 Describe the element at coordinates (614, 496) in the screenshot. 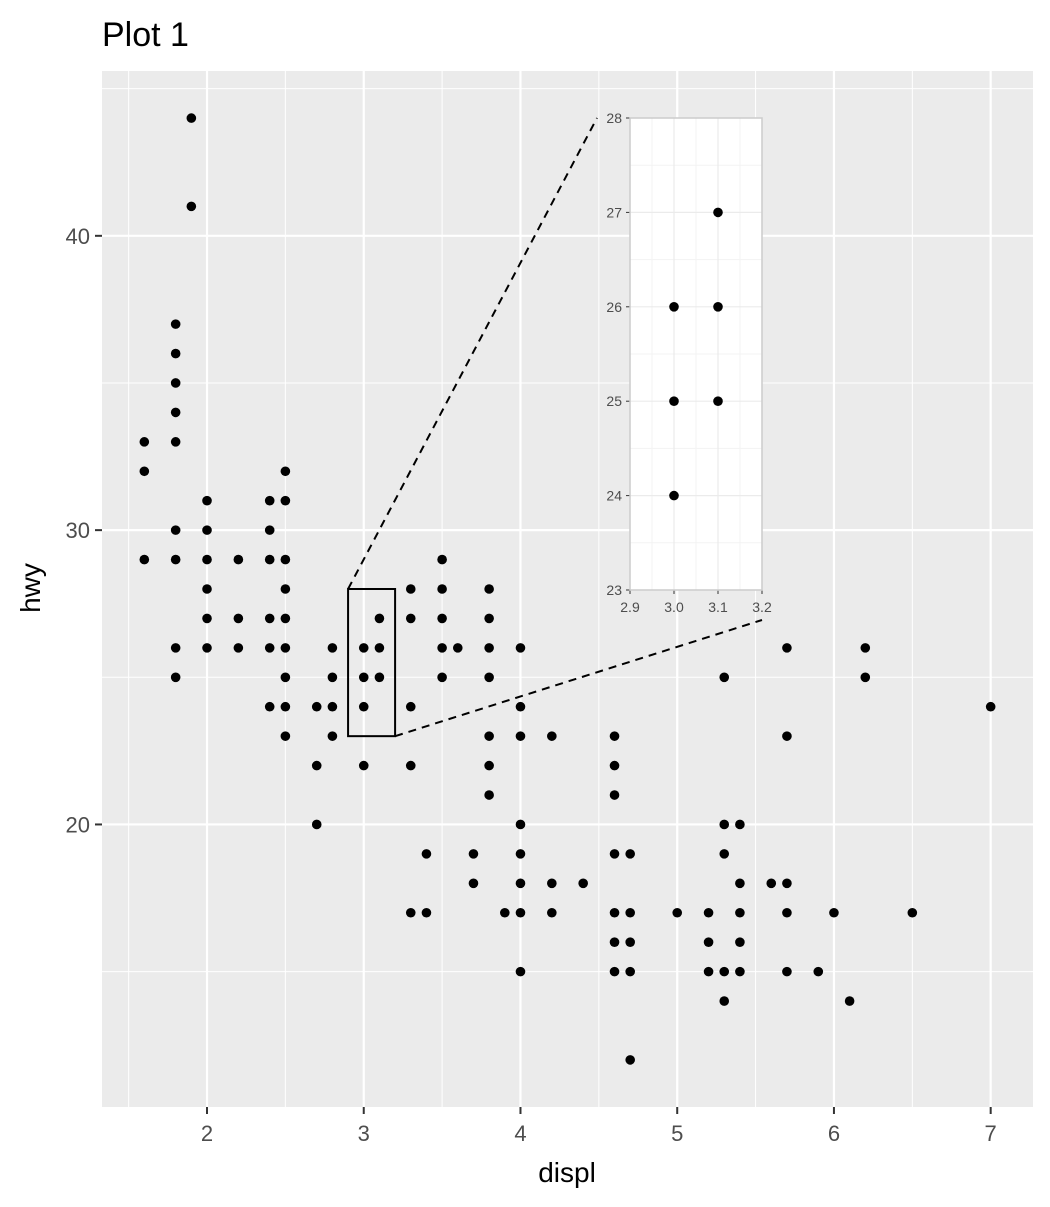

I see `inset-y-tick-label: 24` at that location.